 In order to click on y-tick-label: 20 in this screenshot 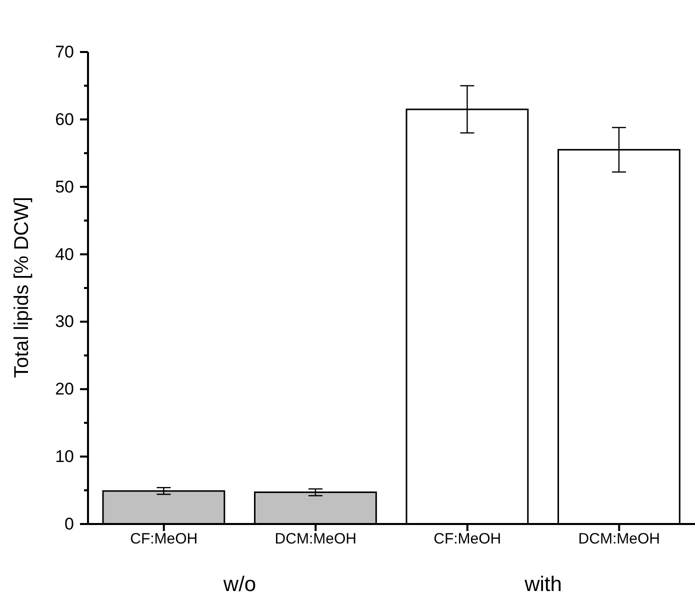, I will do `click(64, 389)`.